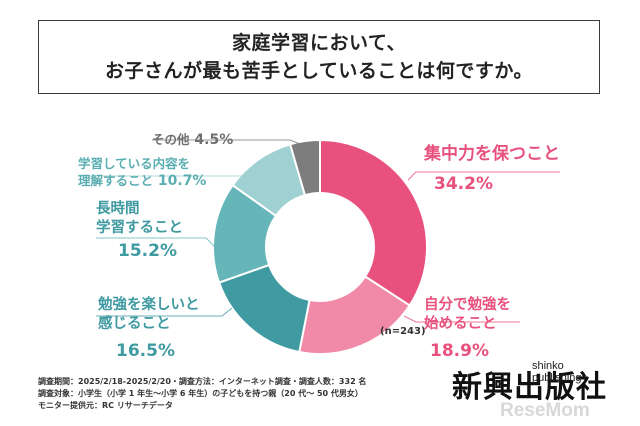  What do you see at coordinates (134, 163) in the screenshot?
I see `label-slice-4-line-1: 学習している内容を` at bounding box center [134, 163].